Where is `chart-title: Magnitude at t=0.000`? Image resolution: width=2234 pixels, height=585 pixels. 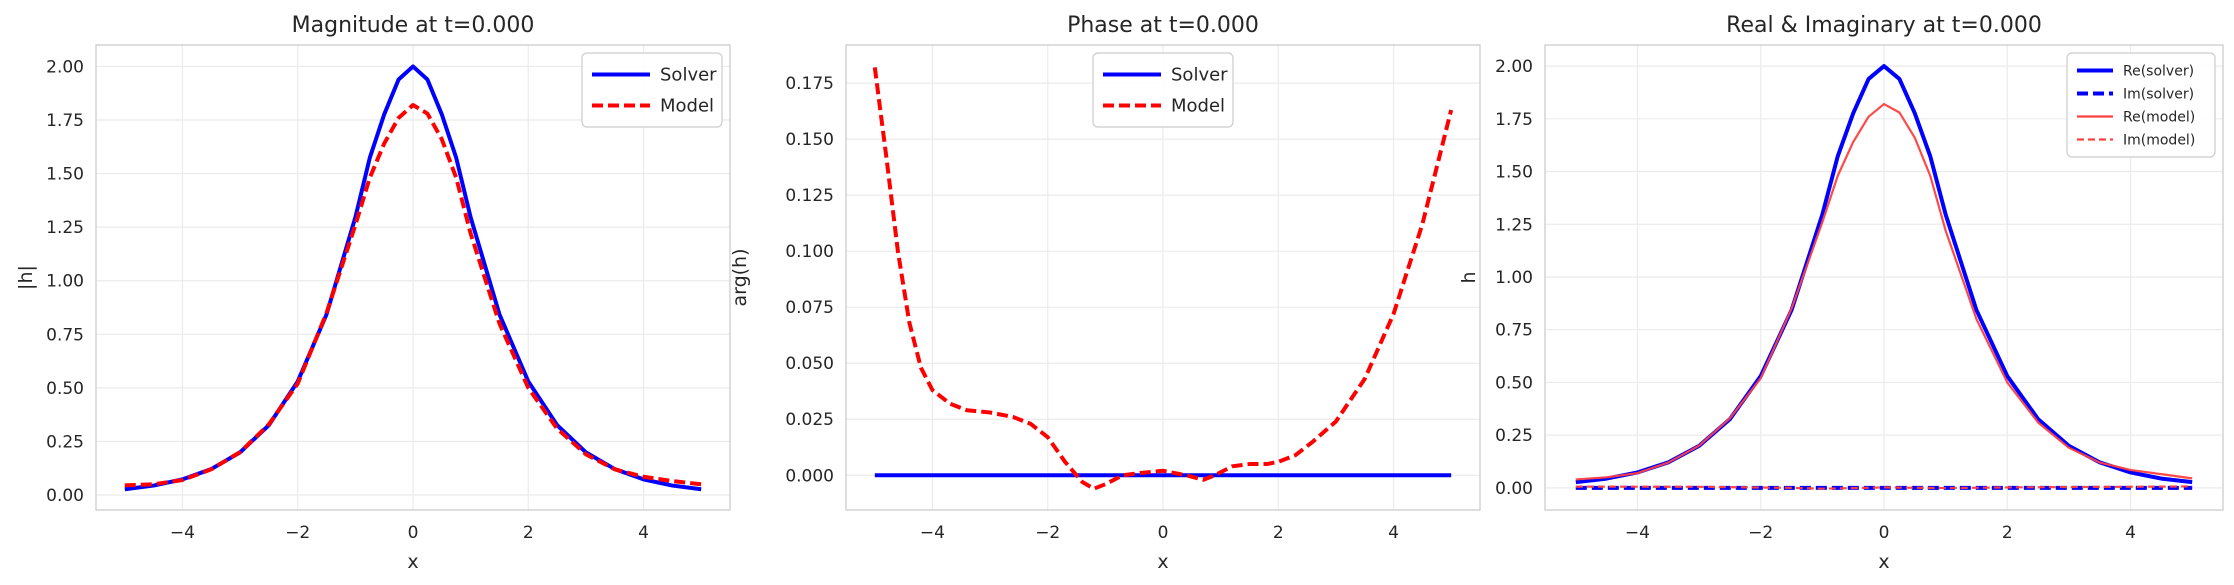
chart-title: Magnitude at t=0.000 is located at coordinates (413, 25).